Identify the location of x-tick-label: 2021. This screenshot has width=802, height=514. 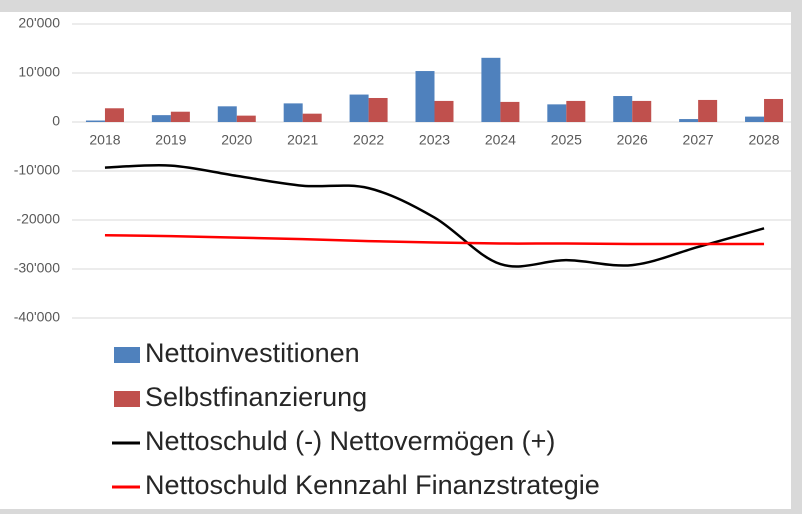
(302, 140).